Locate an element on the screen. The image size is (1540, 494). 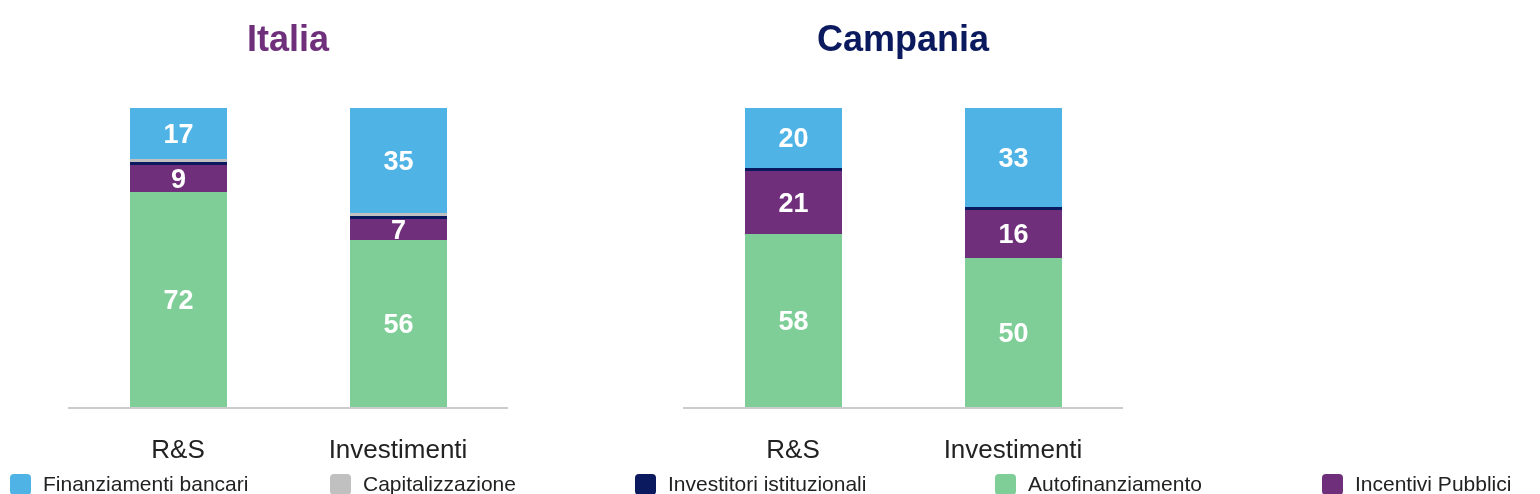
data-label: 58 is located at coordinates (793, 321).